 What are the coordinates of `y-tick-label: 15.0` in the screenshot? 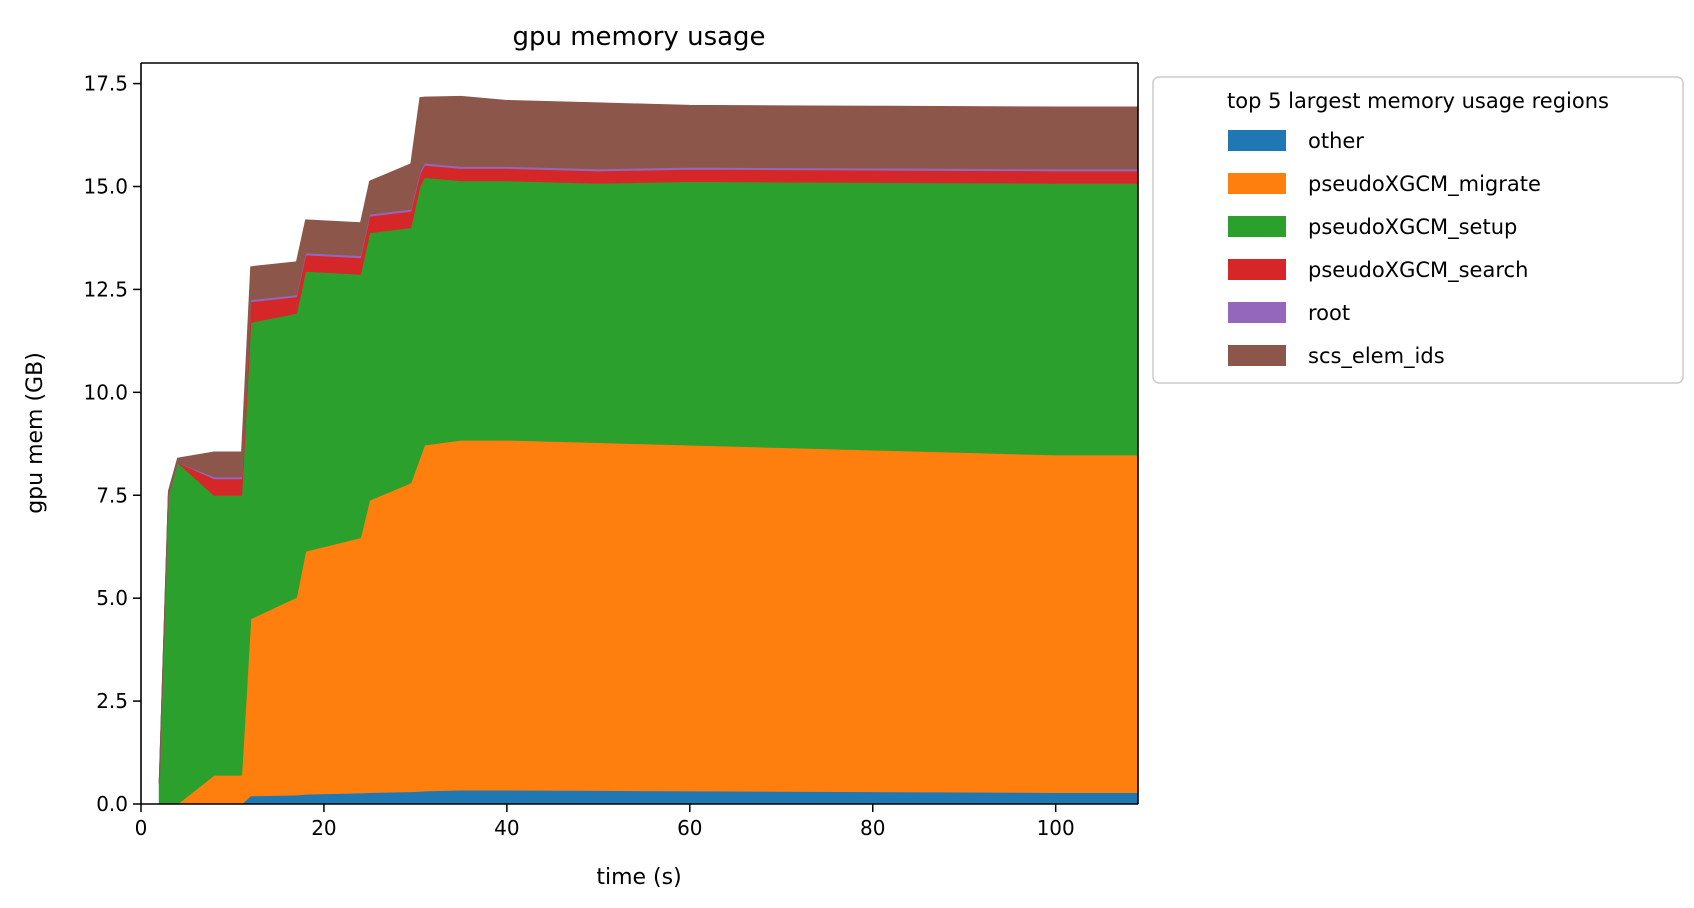 It's located at (105, 187).